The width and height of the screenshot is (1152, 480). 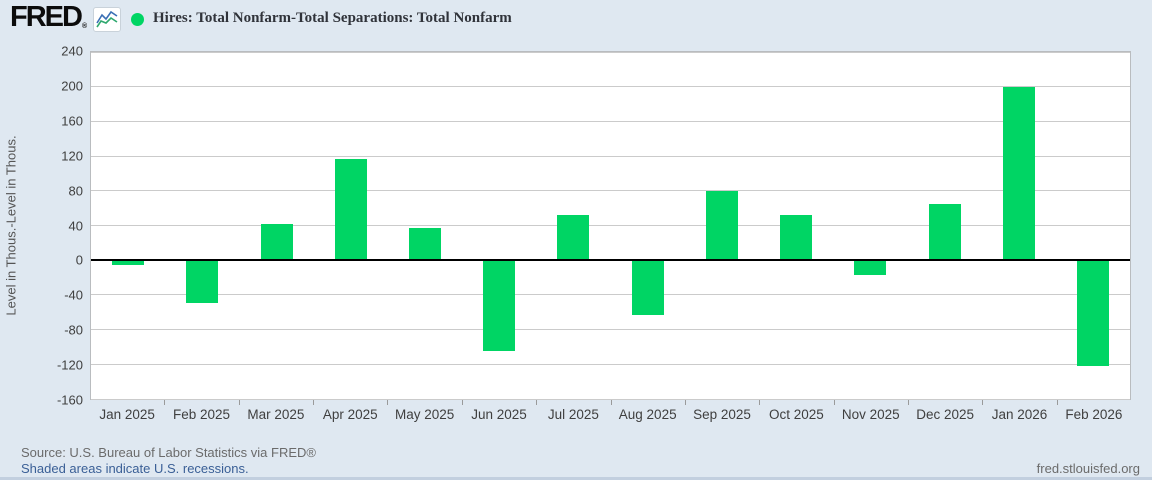 I want to click on bar-slot-apr-2025, so click(x=351, y=225).